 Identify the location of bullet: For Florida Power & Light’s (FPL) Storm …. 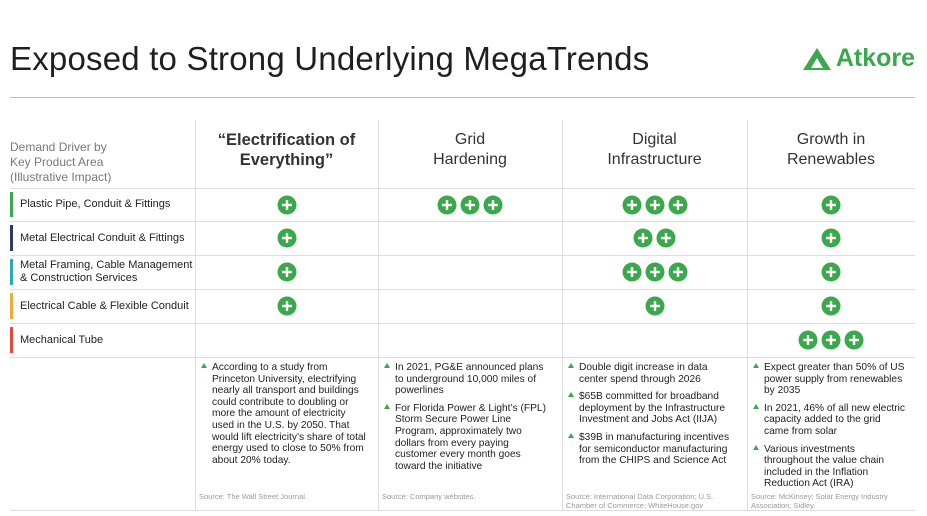
(467, 438).